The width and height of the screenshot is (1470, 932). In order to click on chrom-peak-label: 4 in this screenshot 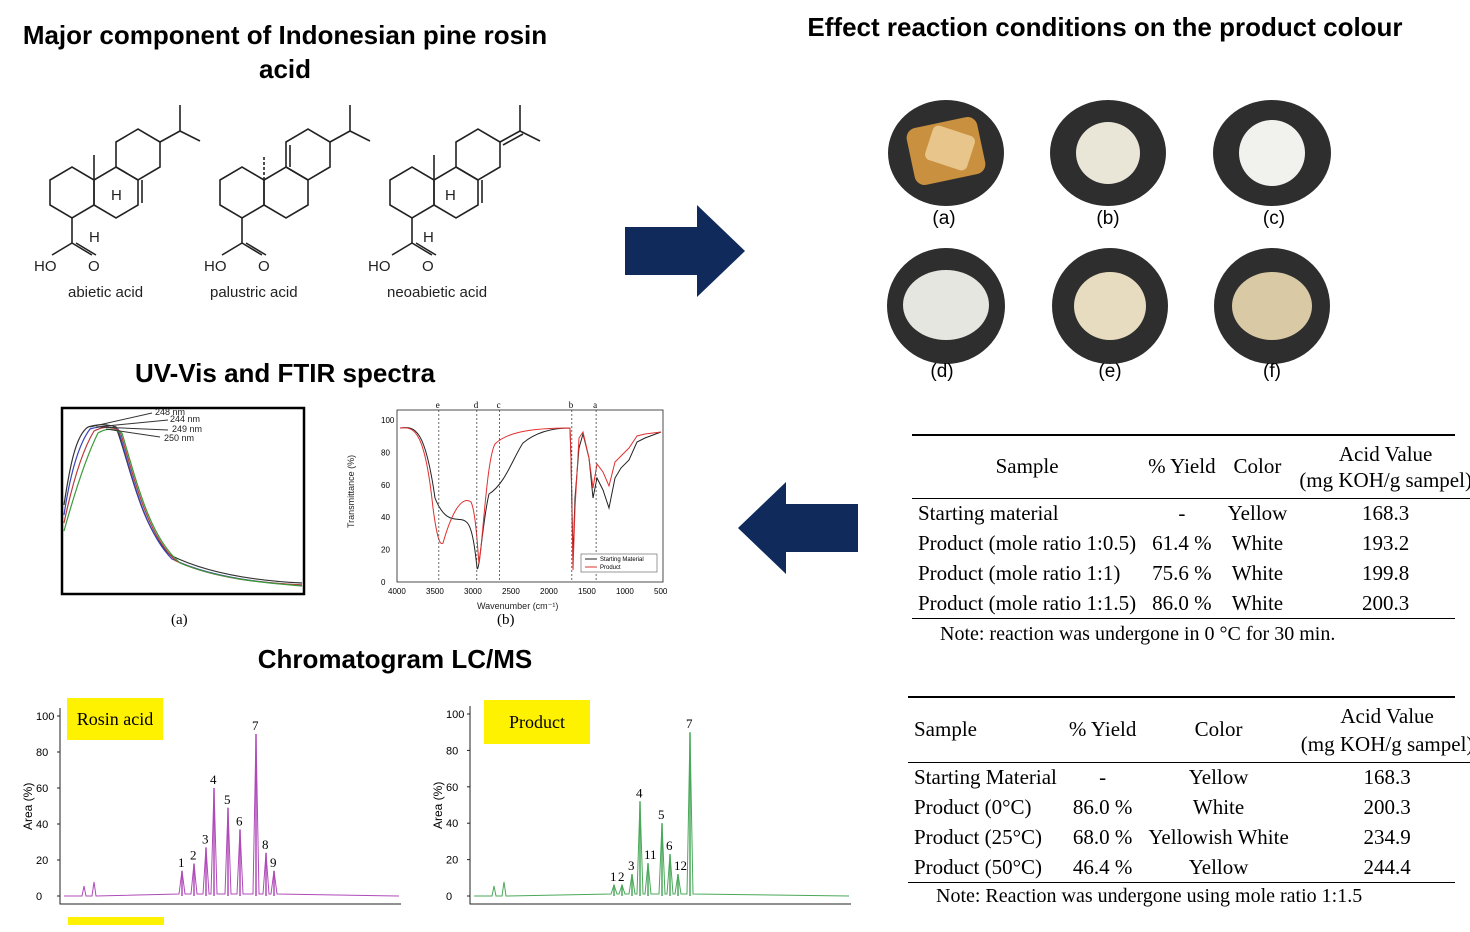, I will do `click(213, 779)`.